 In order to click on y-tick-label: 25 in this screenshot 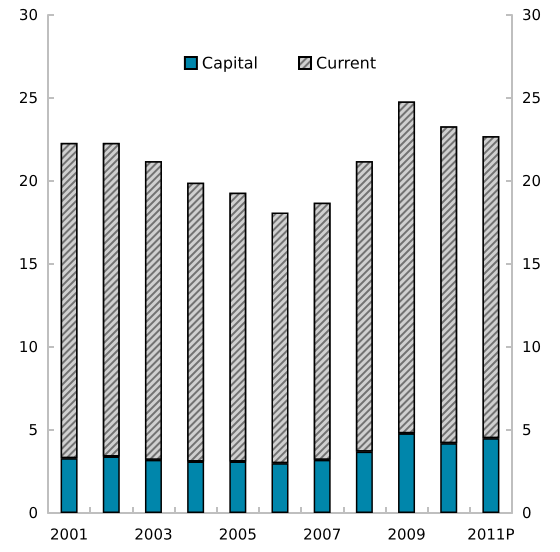, I will do `click(28, 98)`.